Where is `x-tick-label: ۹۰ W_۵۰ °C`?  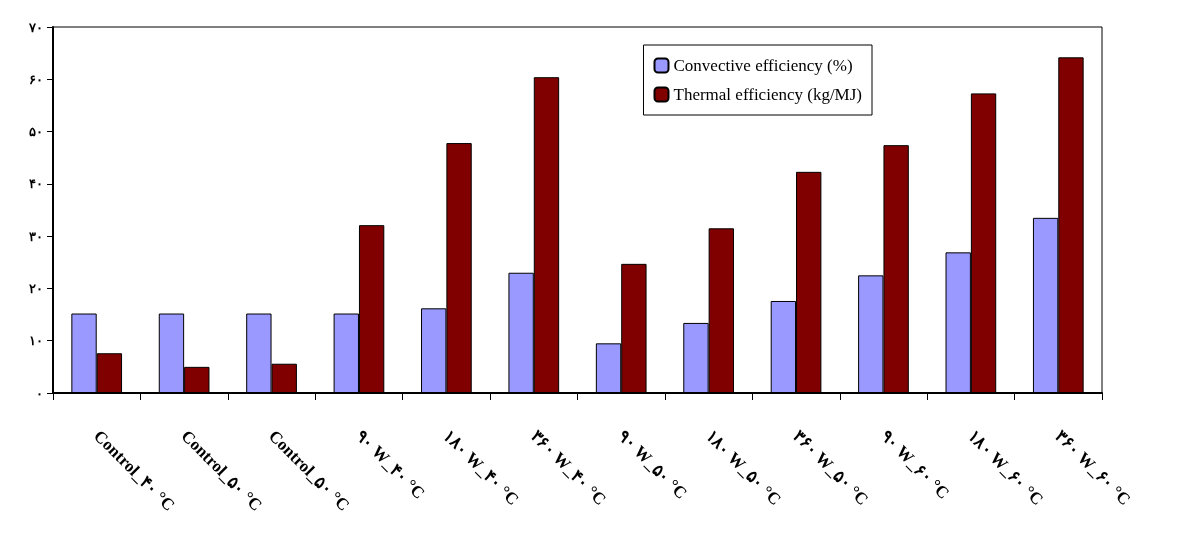
x-tick-label: ۹۰ W_۵۰ °C is located at coordinates (652, 464).